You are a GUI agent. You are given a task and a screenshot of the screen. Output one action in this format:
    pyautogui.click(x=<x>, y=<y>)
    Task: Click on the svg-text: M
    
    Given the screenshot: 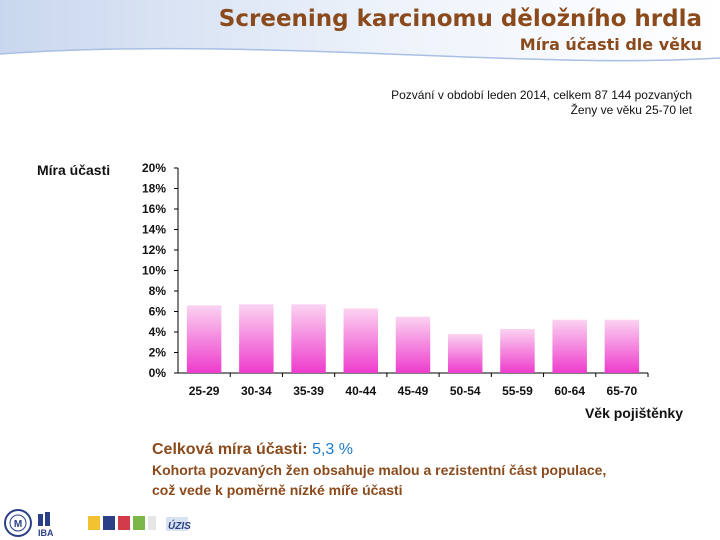 What is the action you would take?
    pyautogui.click(x=18, y=524)
    